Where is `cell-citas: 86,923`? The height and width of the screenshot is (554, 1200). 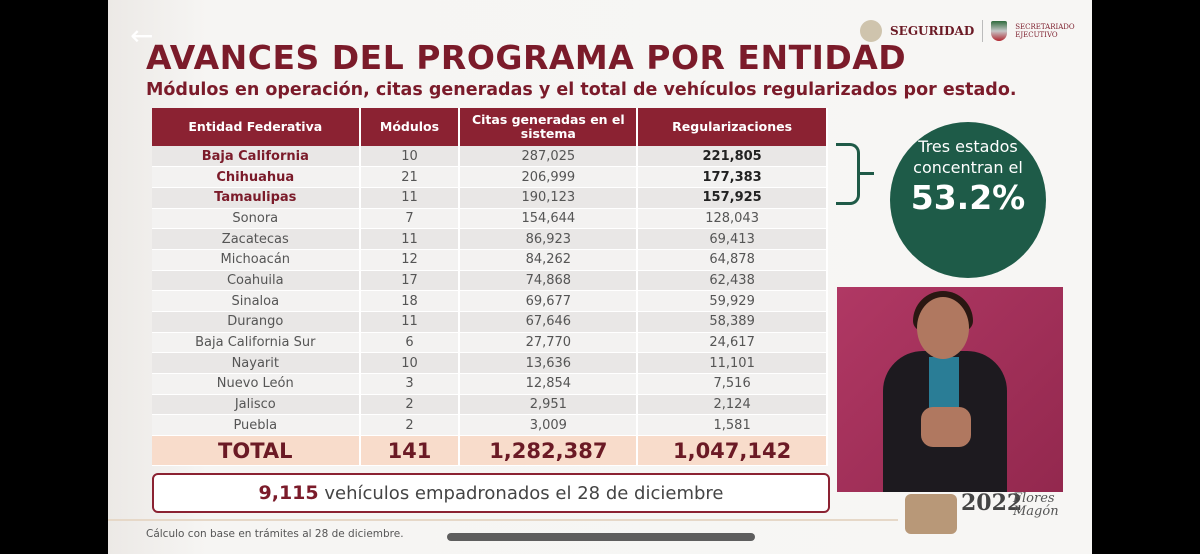 cell-citas: 86,923 is located at coordinates (549, 239).